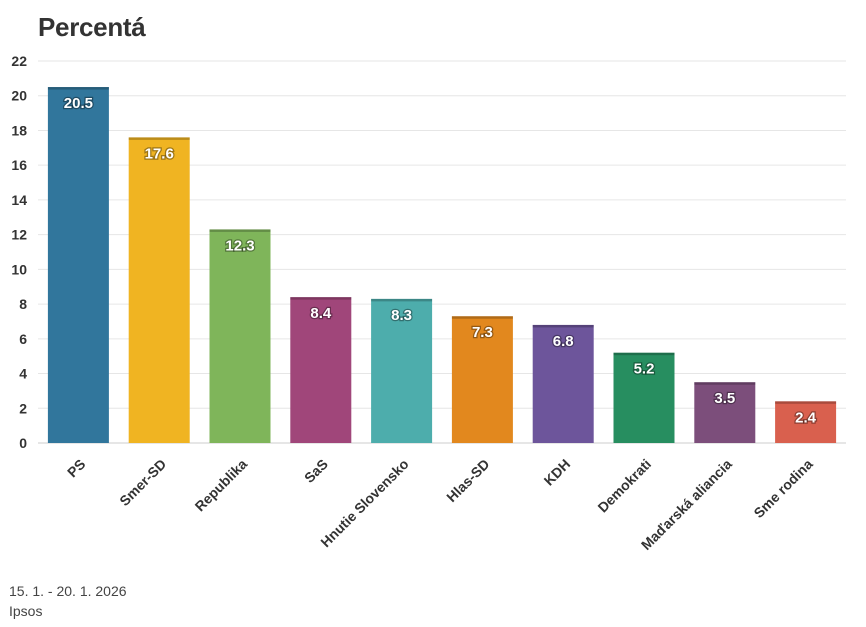  I want to click on y-tick-label: 6, so click(23, 339).